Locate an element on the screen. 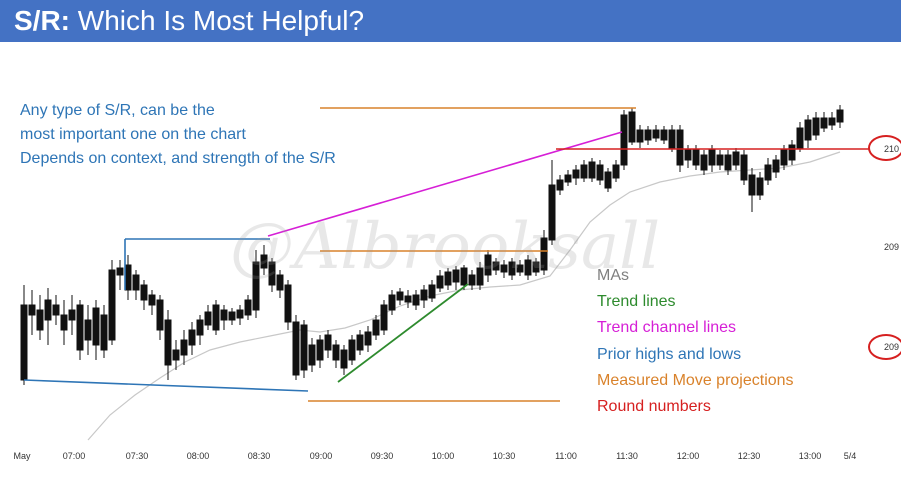 The height and width of the screenshot is (484, 901). slide-title: S/R: Which Is Most Helpful? is located at coordinates (189, 21).